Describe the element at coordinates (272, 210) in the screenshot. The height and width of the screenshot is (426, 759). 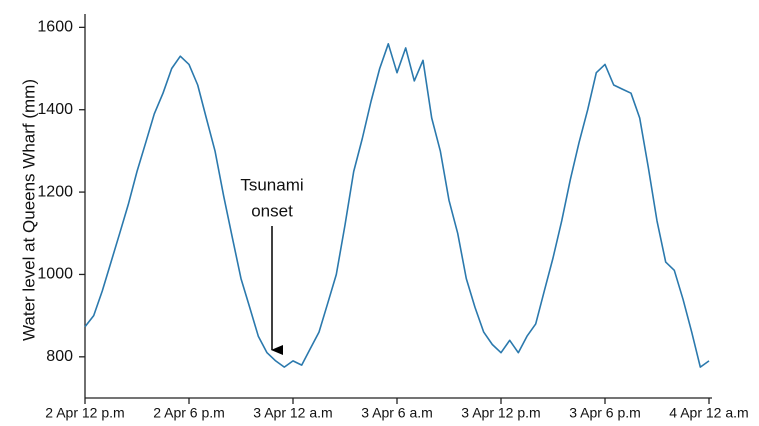
I see `annotation: onset` at that location.